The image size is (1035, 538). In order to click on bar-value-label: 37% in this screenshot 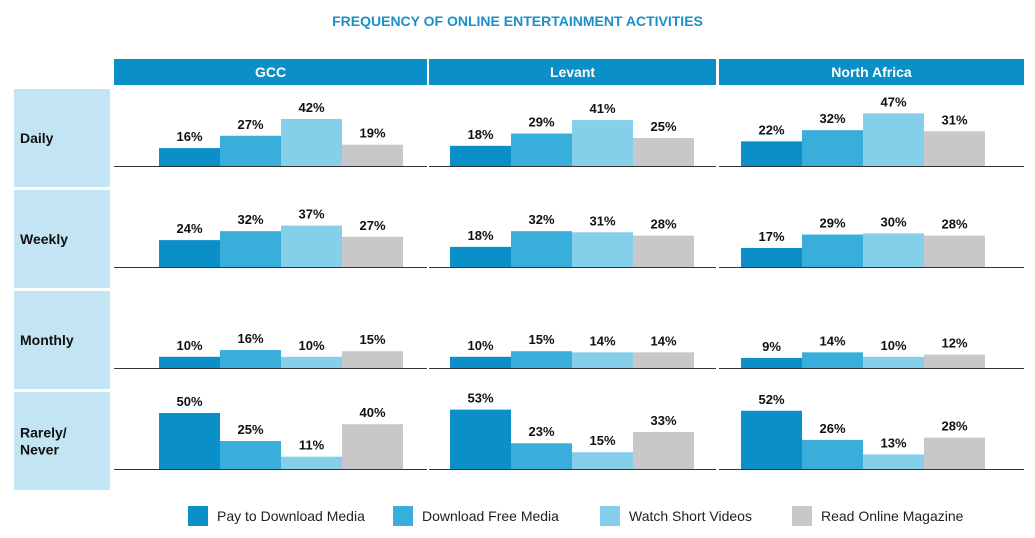, I will do `click(311, 214)`.